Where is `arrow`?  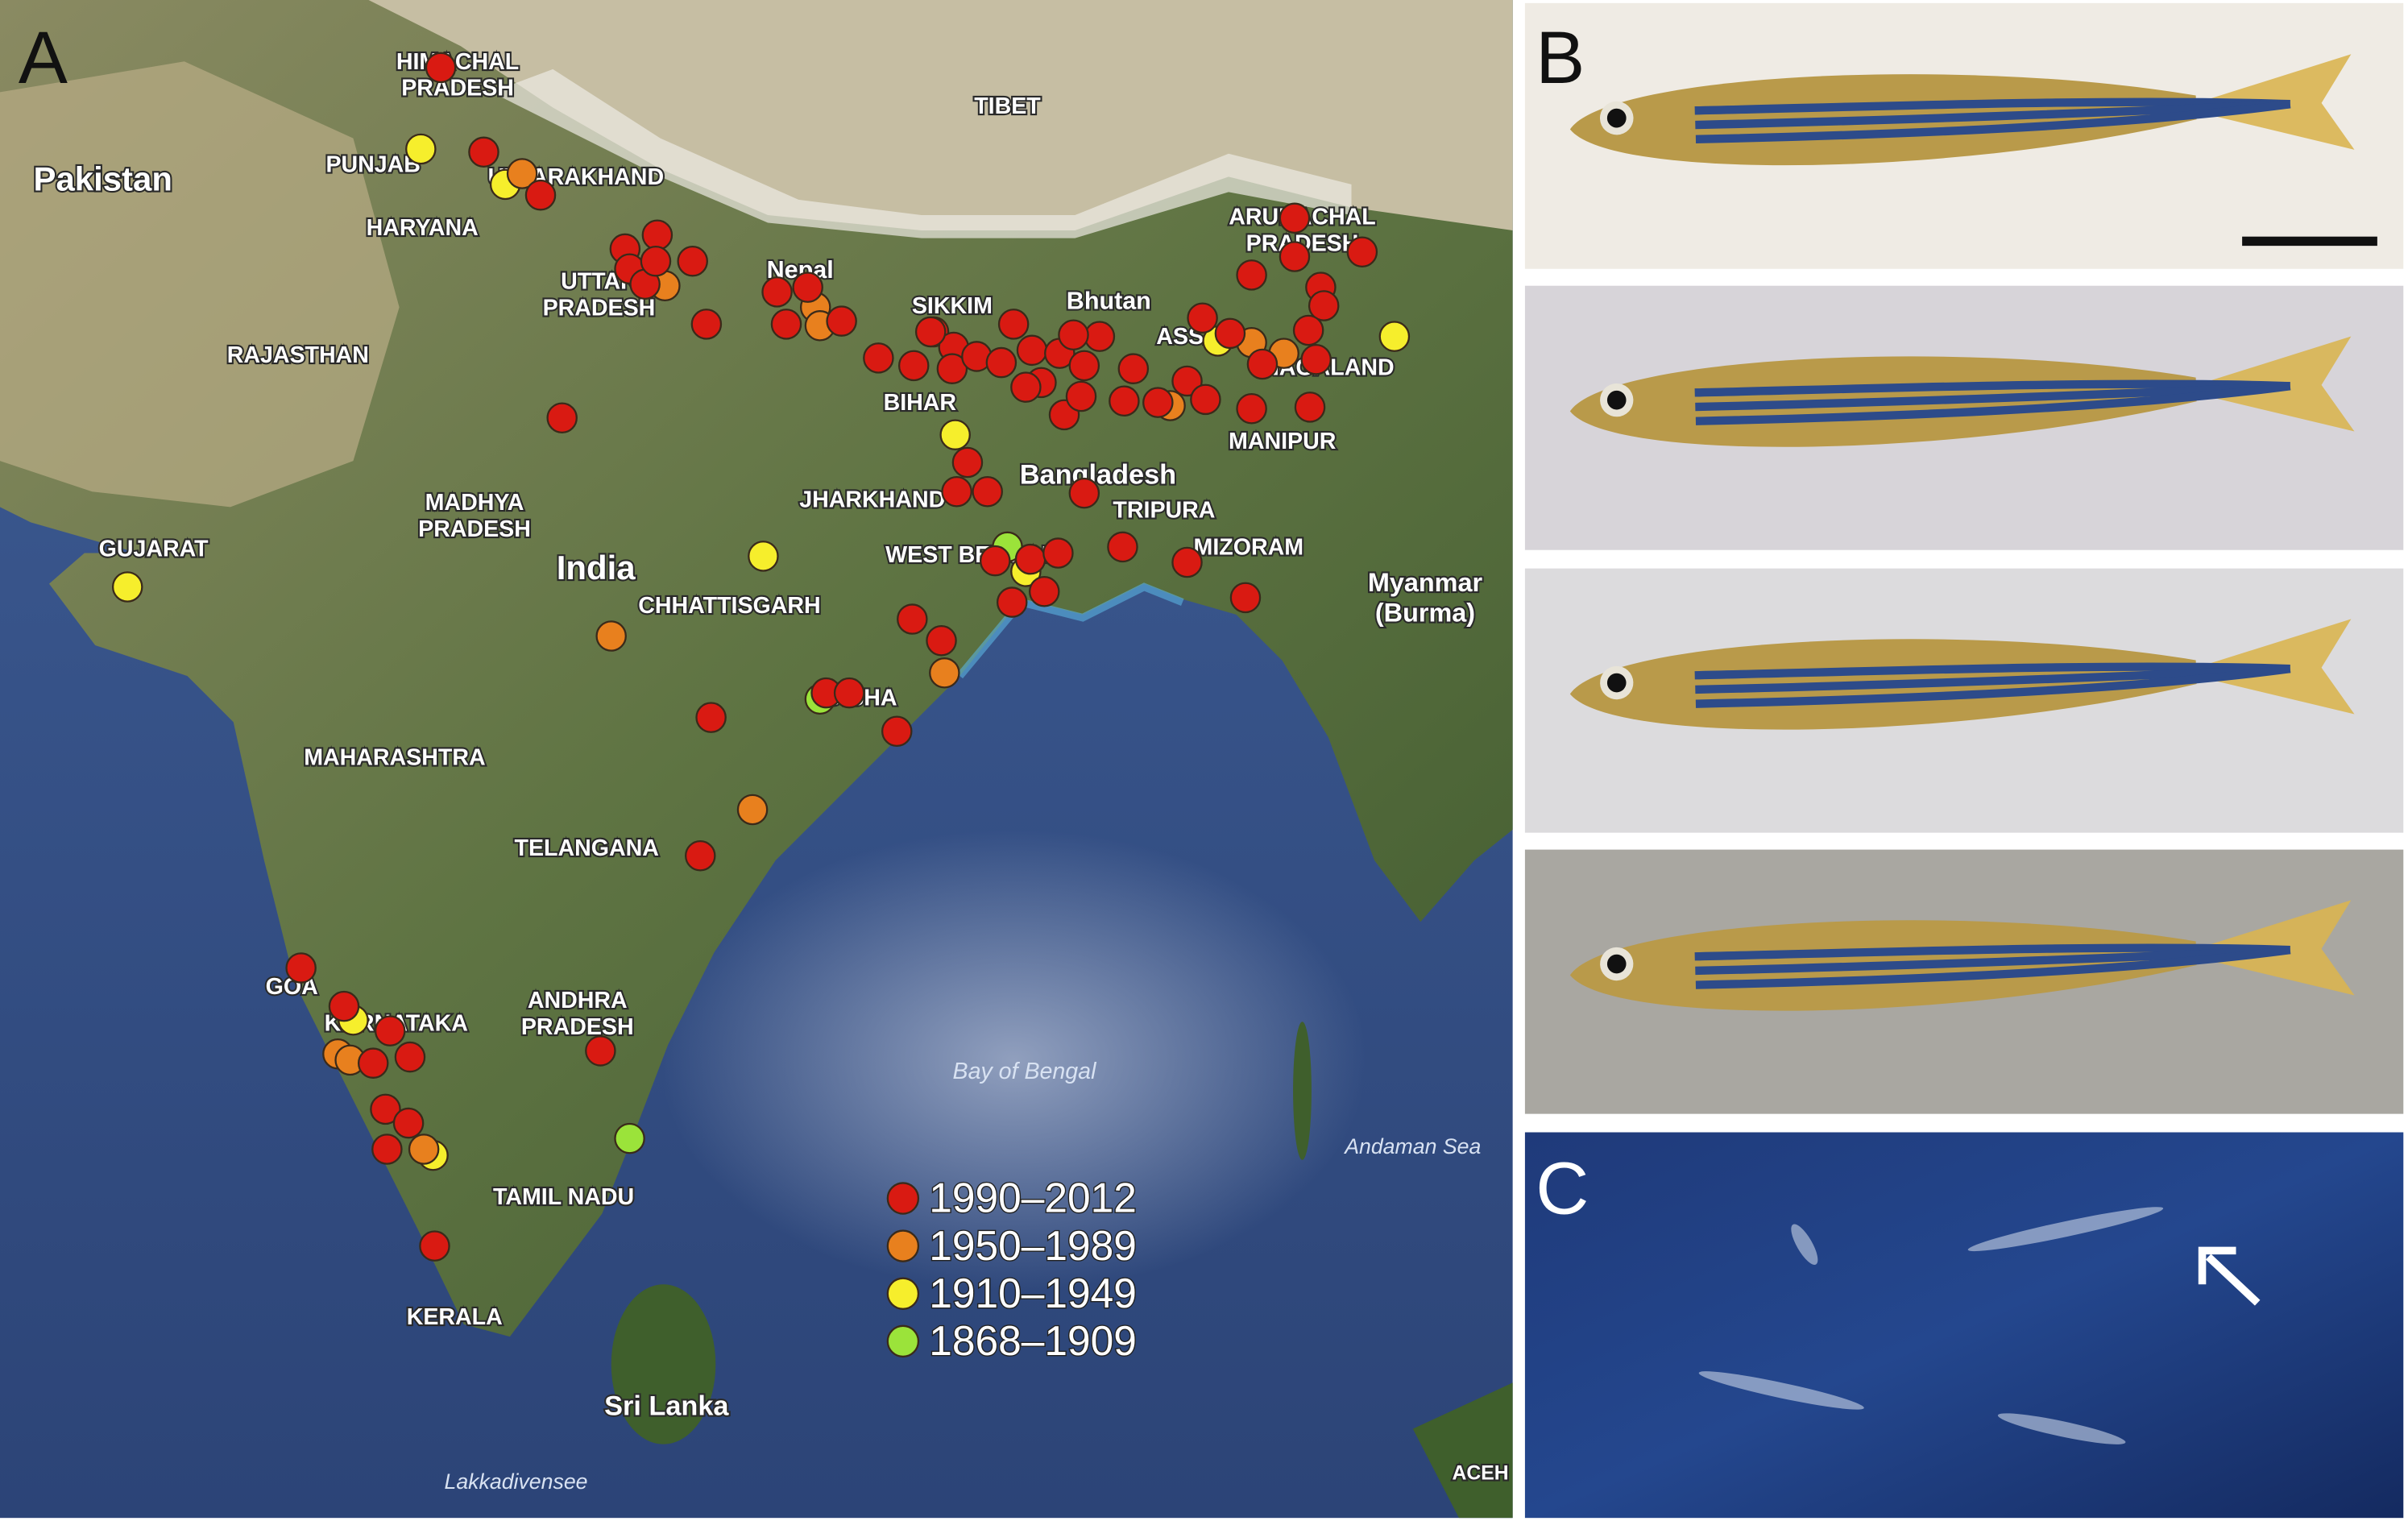
arrow is located at coordinates (2229, 1276).